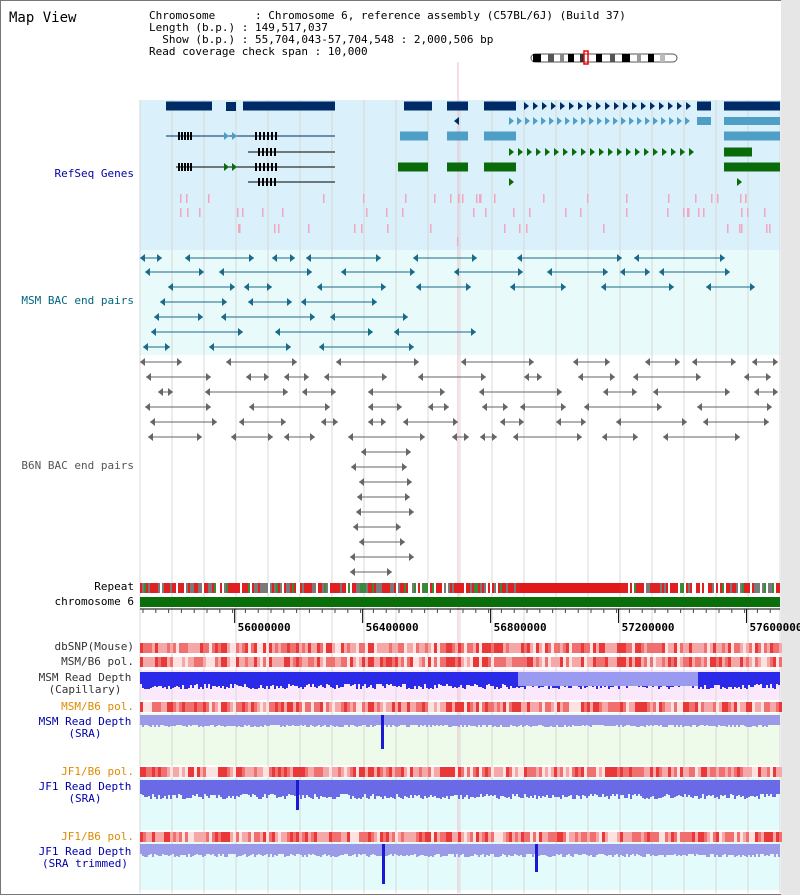  Describe the element at coordinates (77, 300) in the screenshot. I see `track-label-msm-bac: MSM BAC end pairs` at that location.